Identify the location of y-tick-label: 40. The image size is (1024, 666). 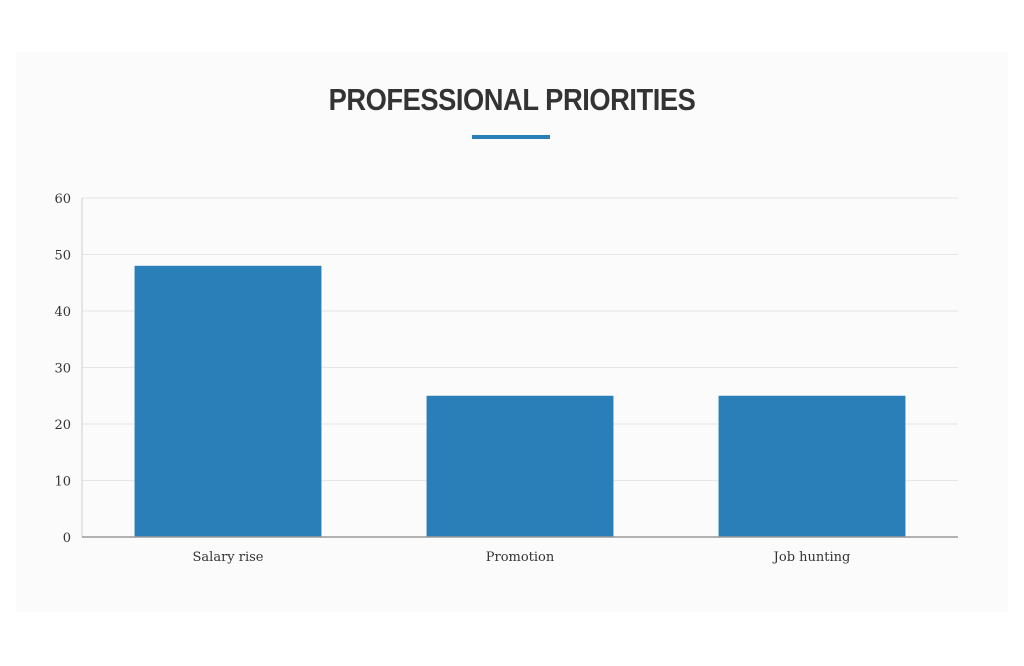
(62, 312).